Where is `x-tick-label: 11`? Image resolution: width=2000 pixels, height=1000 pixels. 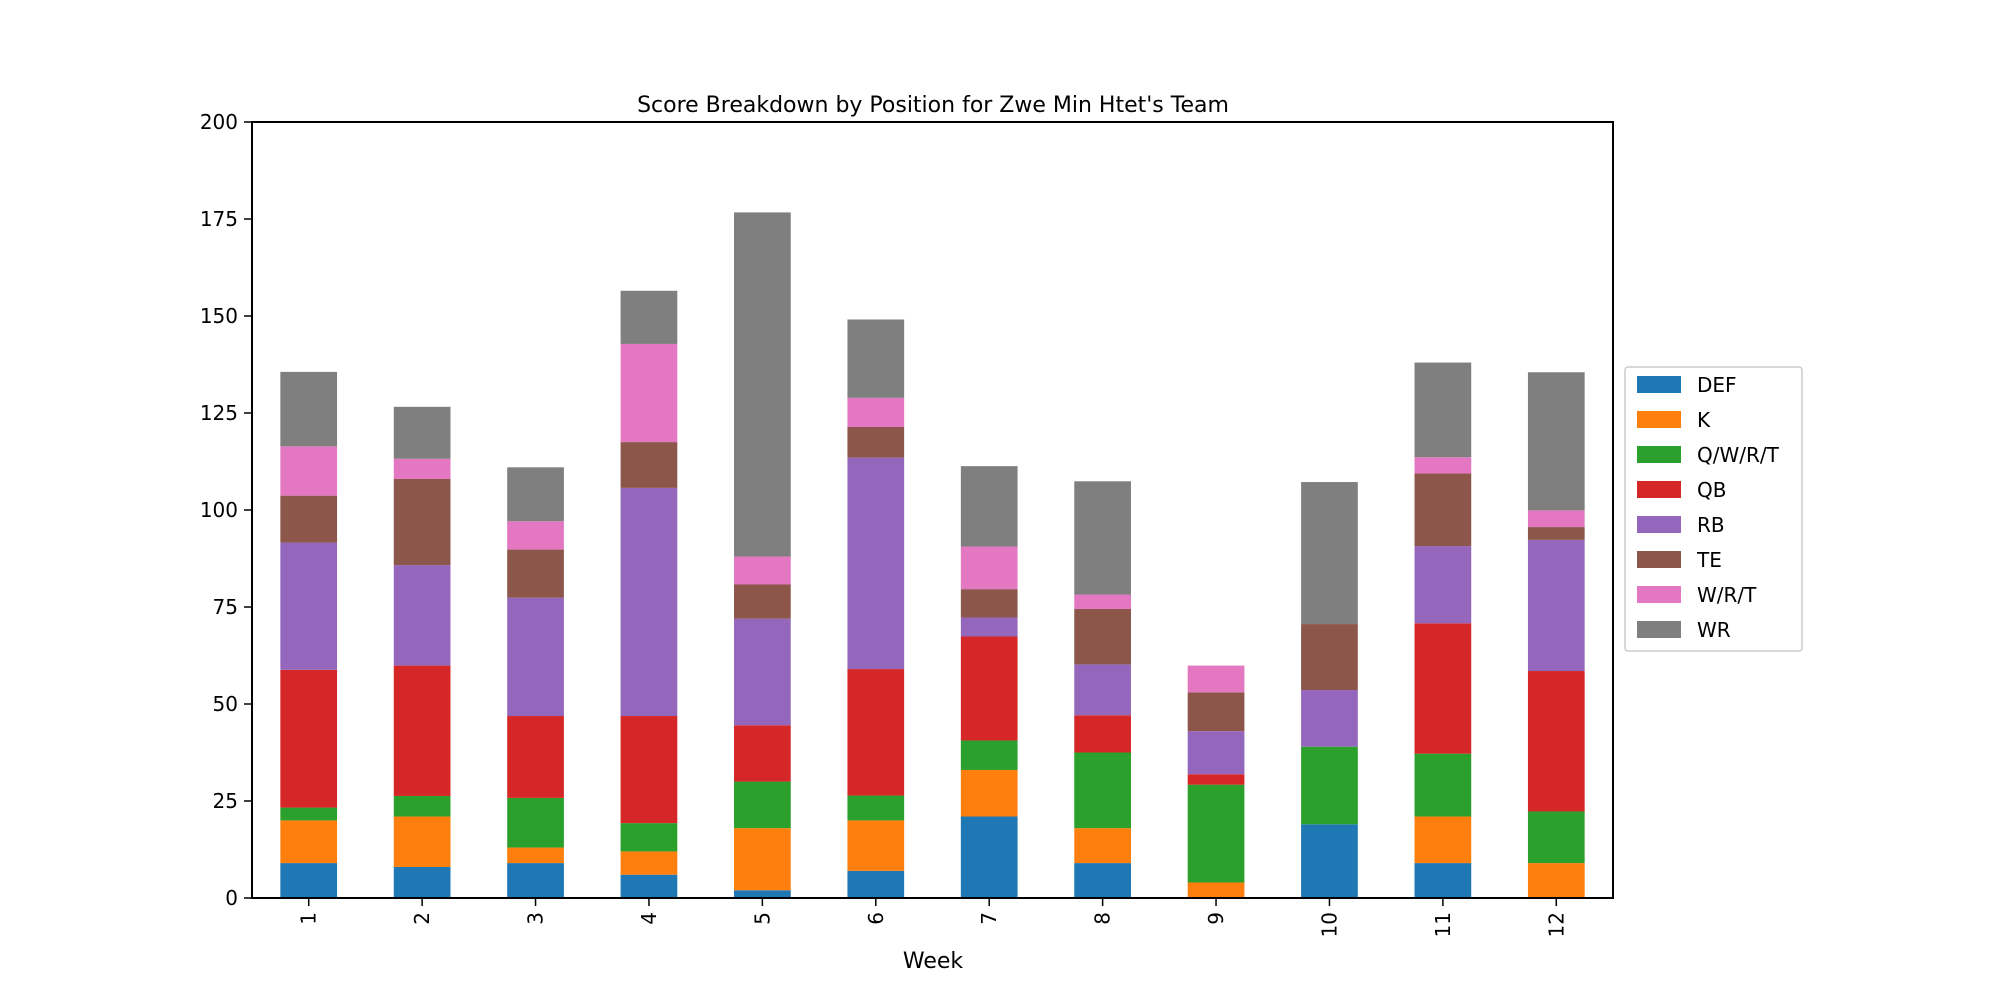 x-tick-label: 11 is located at coordinates (1443, 924).